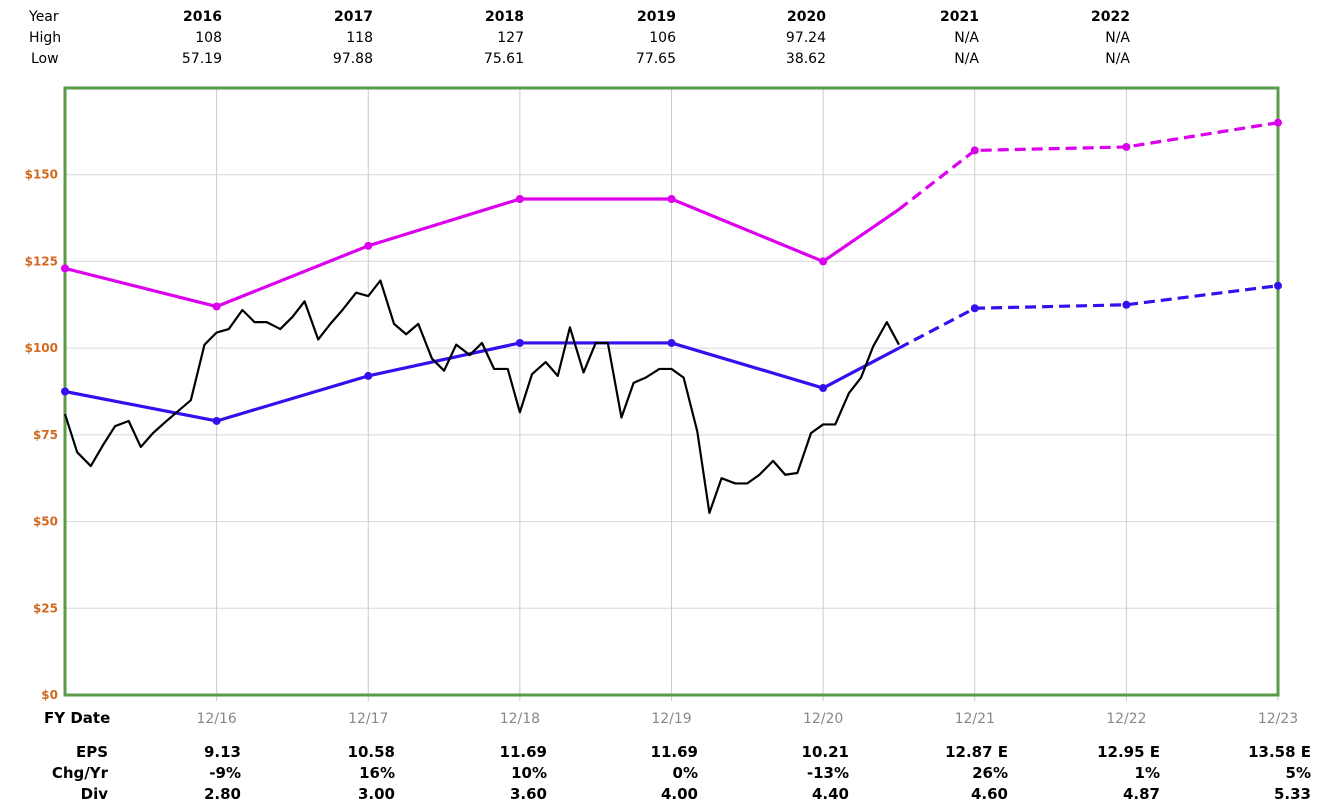 The height and width of the screenshot is (806, 1335). What do you see at coordinates (376, 794) in the screenshot?
I see `bottom-cell-div: 3.00` at bounding box center [376, 794].